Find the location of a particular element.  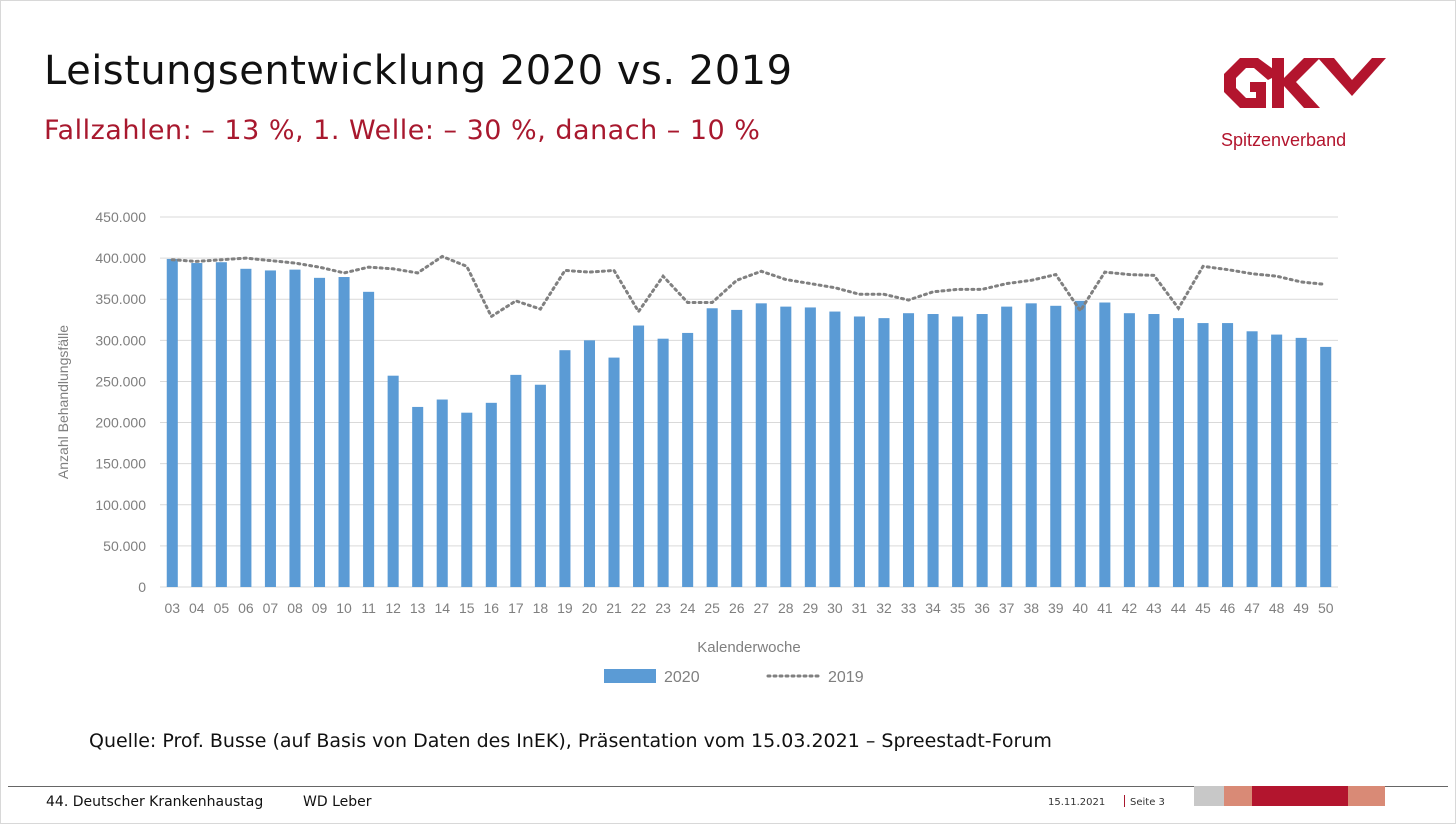

x-tick-label: 07 is located at coordinates (271, 608).